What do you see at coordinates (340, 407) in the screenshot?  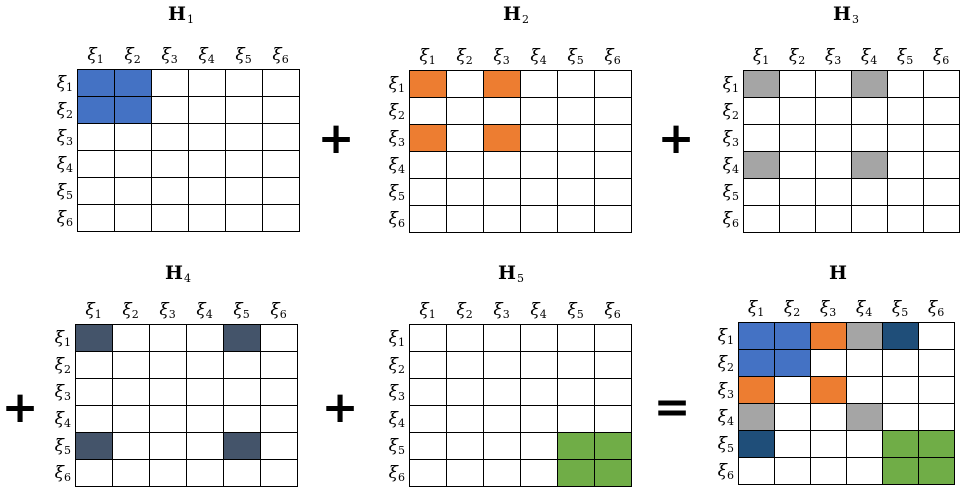 I see `plus-operator-4: +` at bounding box center [340, 407].